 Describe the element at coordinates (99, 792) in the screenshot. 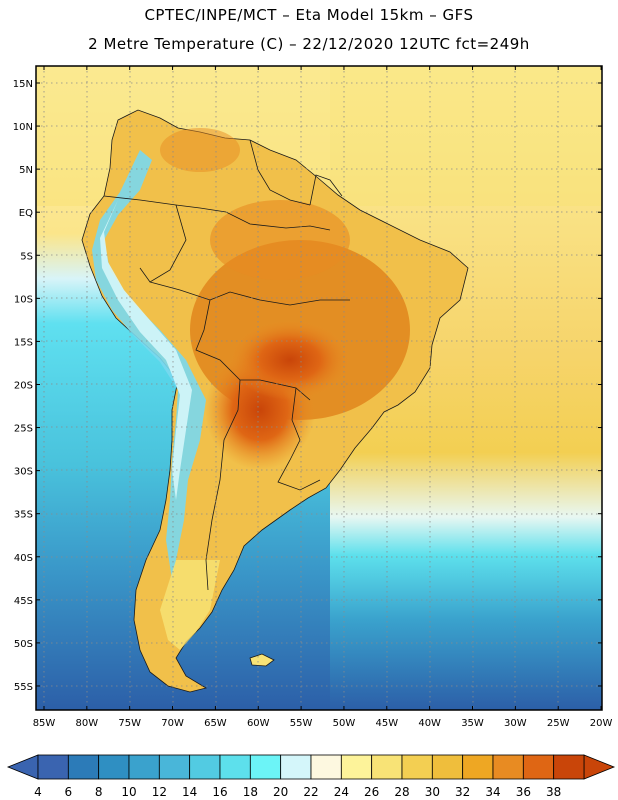

I see `colorbar-label-8: 8` at that location.